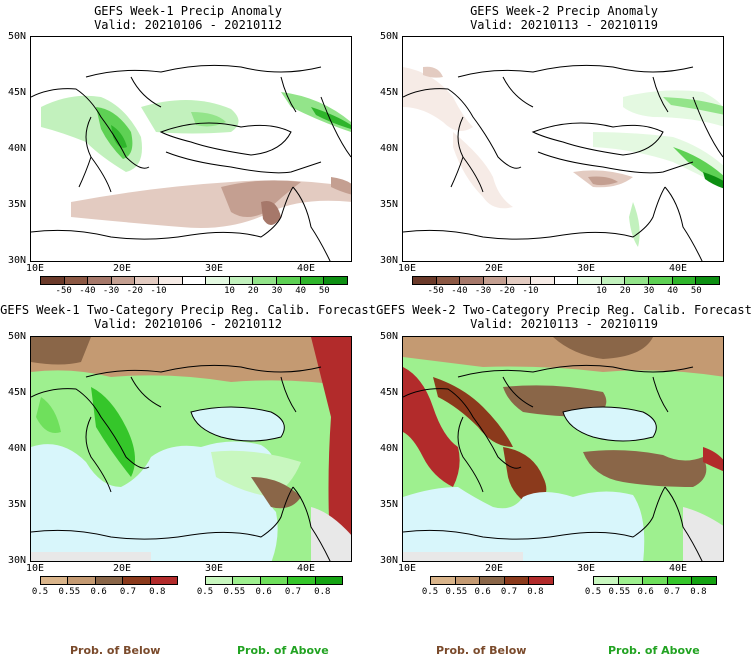 The width and height of the screenshot is (752, 662). I want to click on panel-title: GEFS Week-1 Precip Anomaly, so click(188, 11).